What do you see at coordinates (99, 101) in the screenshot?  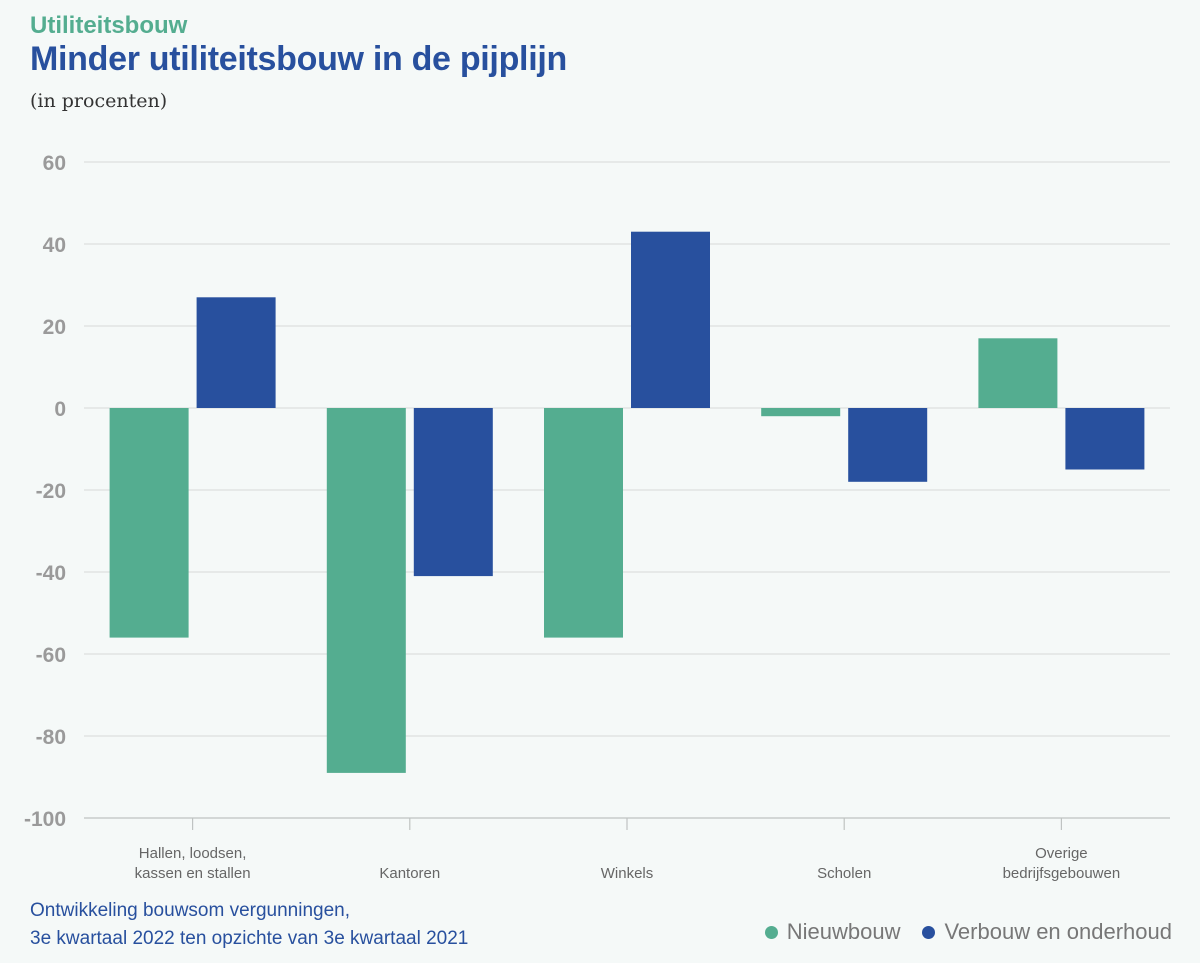 I see `chart-subtitle: (in procenten)` at bounding box center [99, 101].